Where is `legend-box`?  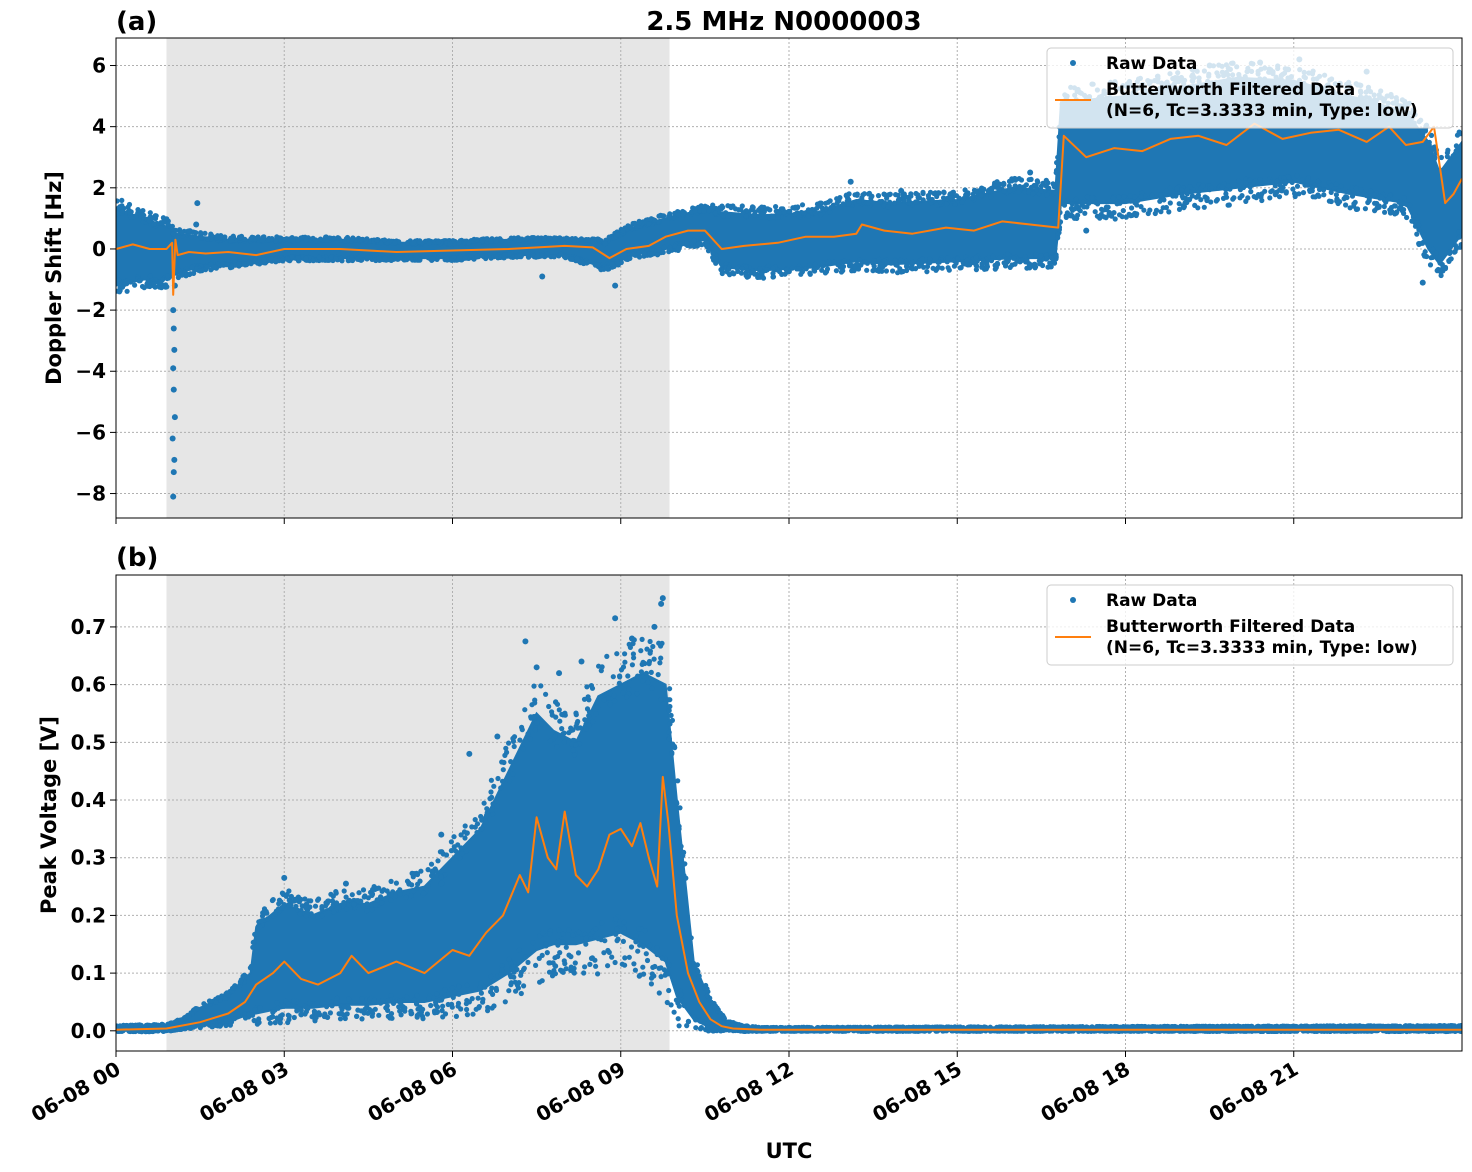
legend-box is located at coordinates (1250, 88).